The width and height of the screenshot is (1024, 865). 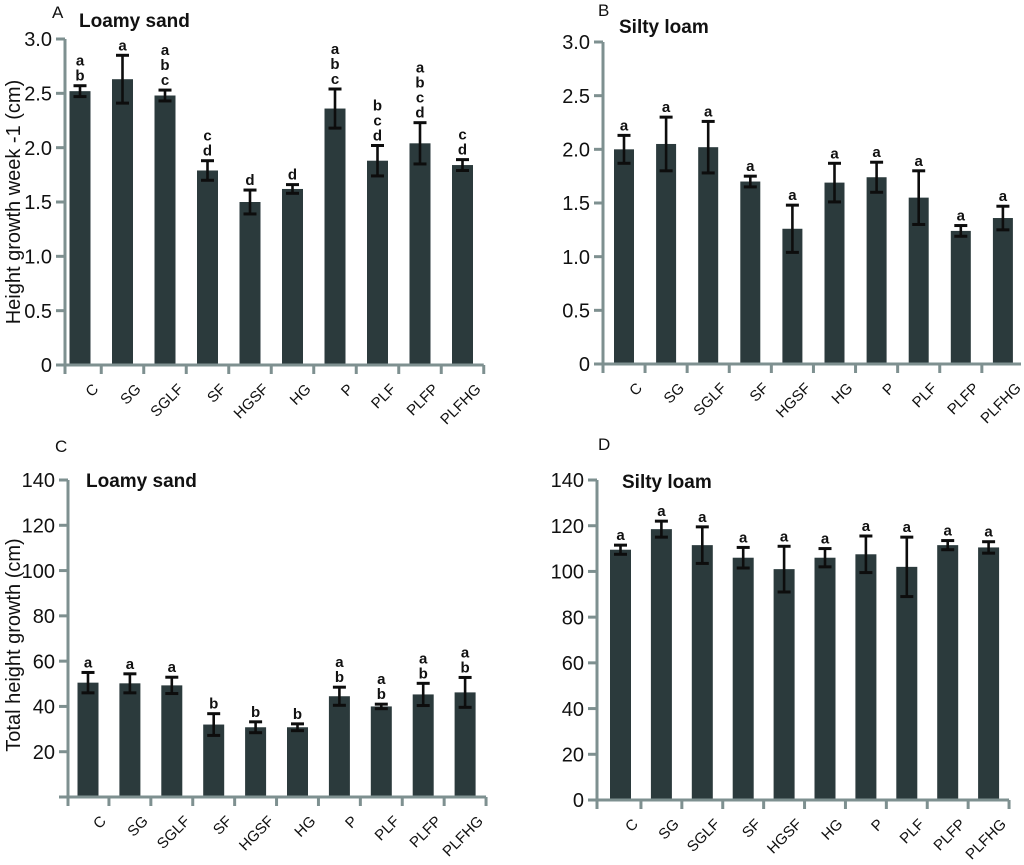 What do you see at coordinates (604, 444) in the screenshot?
I see `panel-letter: D` at bounding box center [604, 444].